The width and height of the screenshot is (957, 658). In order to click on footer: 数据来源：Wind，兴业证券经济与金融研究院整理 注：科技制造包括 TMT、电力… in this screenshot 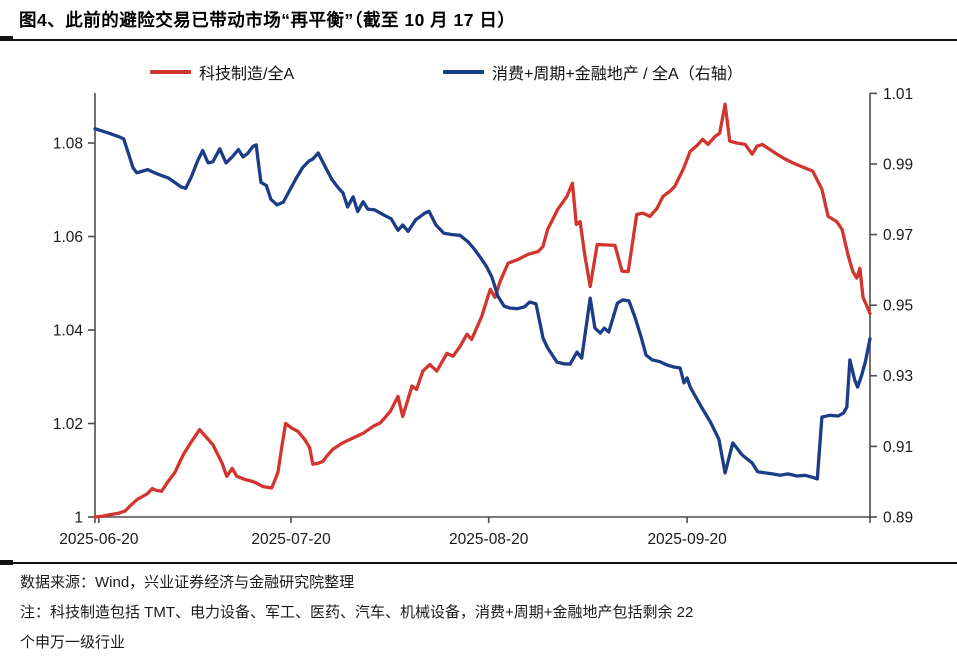, I will do `click(356, 613)`.